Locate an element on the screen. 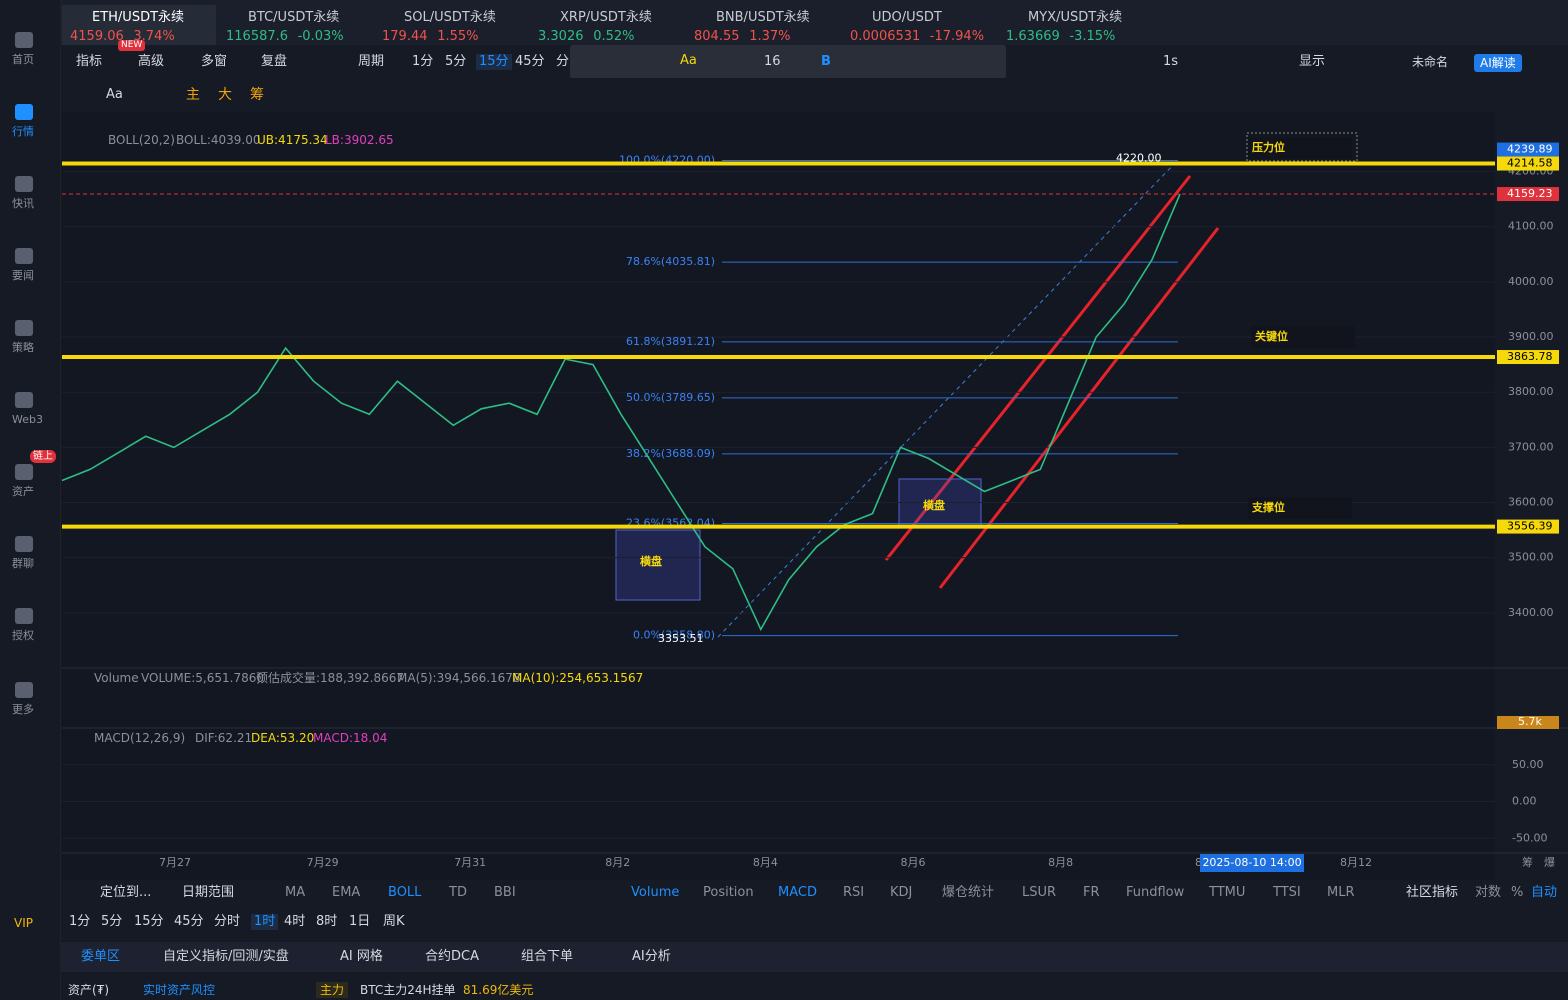 The height and width of the screenshot is (1000, 1568). date-range: 日期范围 is located at coordinates (208, 892).